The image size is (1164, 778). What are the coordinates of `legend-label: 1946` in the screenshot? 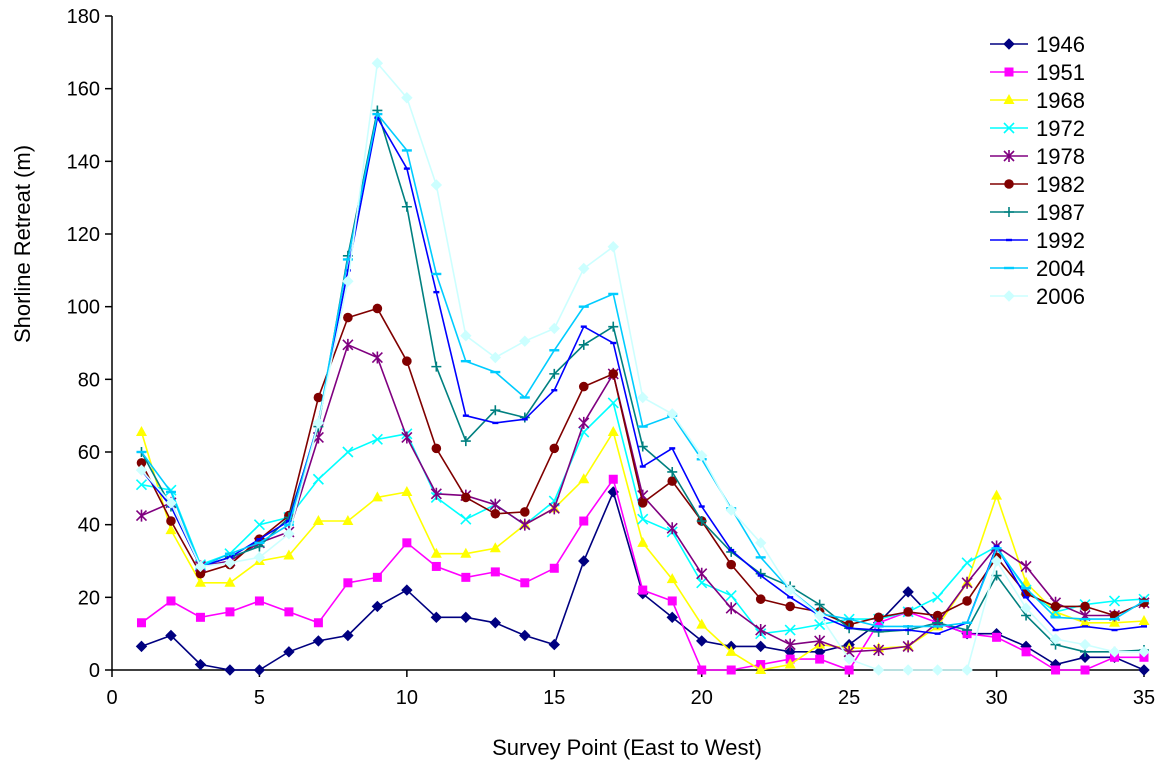 It's located at (1060, 44).